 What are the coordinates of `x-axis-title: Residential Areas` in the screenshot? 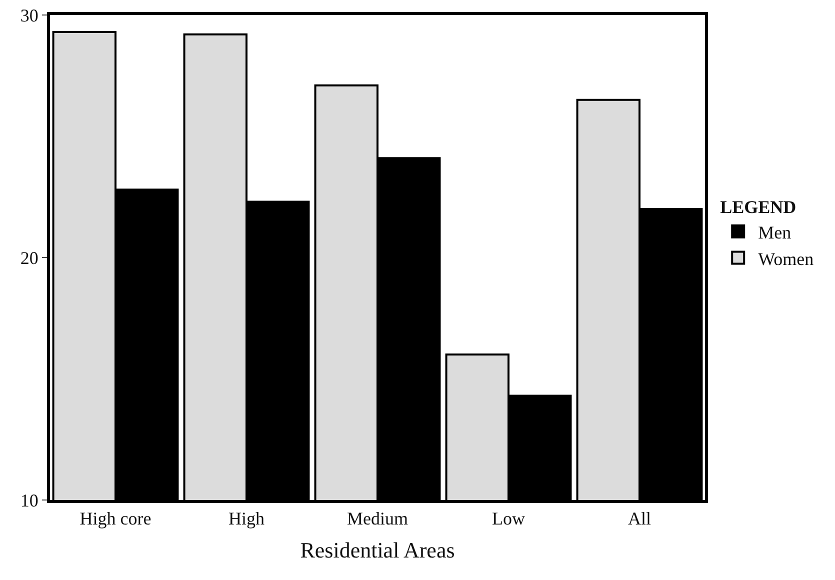 It's located at (377, 550).